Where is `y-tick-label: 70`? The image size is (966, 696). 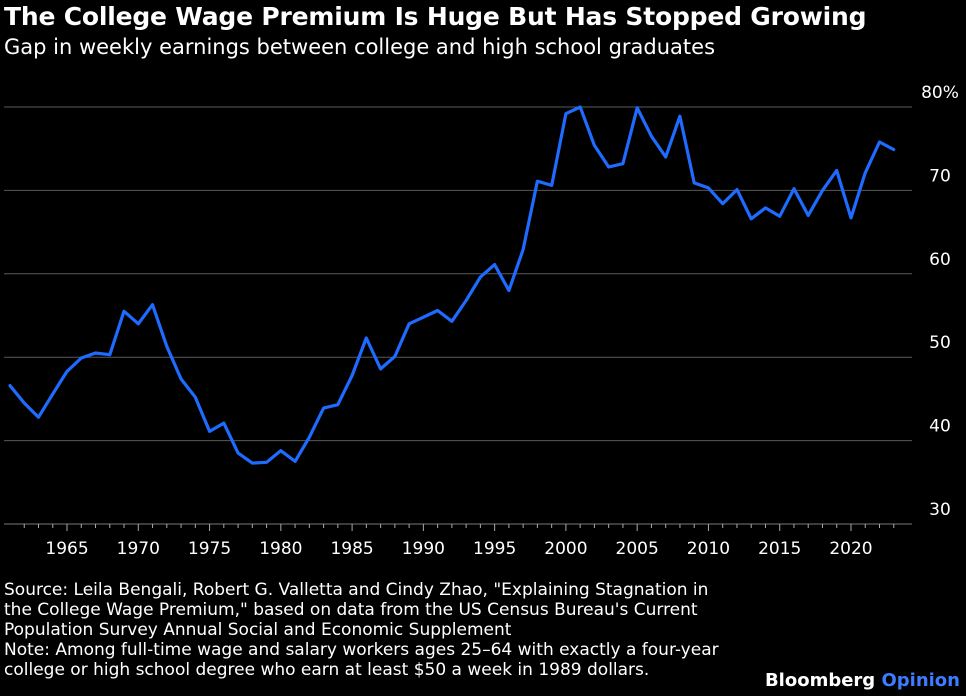
y-tick-label: 70 is located at coordinates (940, 176).